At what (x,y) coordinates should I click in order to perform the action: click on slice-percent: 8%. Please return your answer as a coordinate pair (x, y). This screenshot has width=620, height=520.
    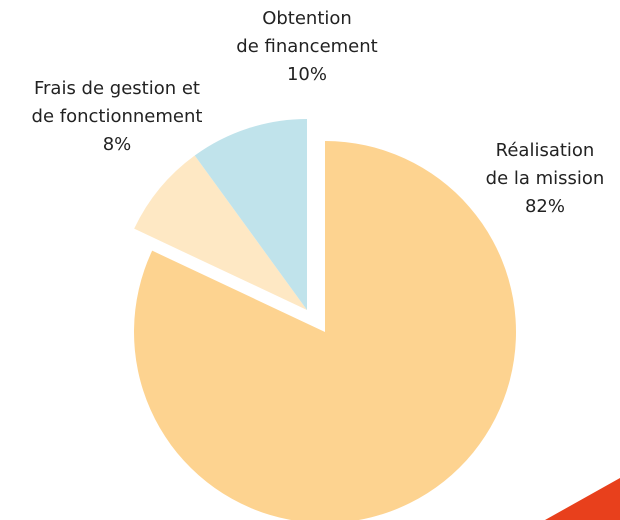
    Looking at the image, I should click on (117, 144).